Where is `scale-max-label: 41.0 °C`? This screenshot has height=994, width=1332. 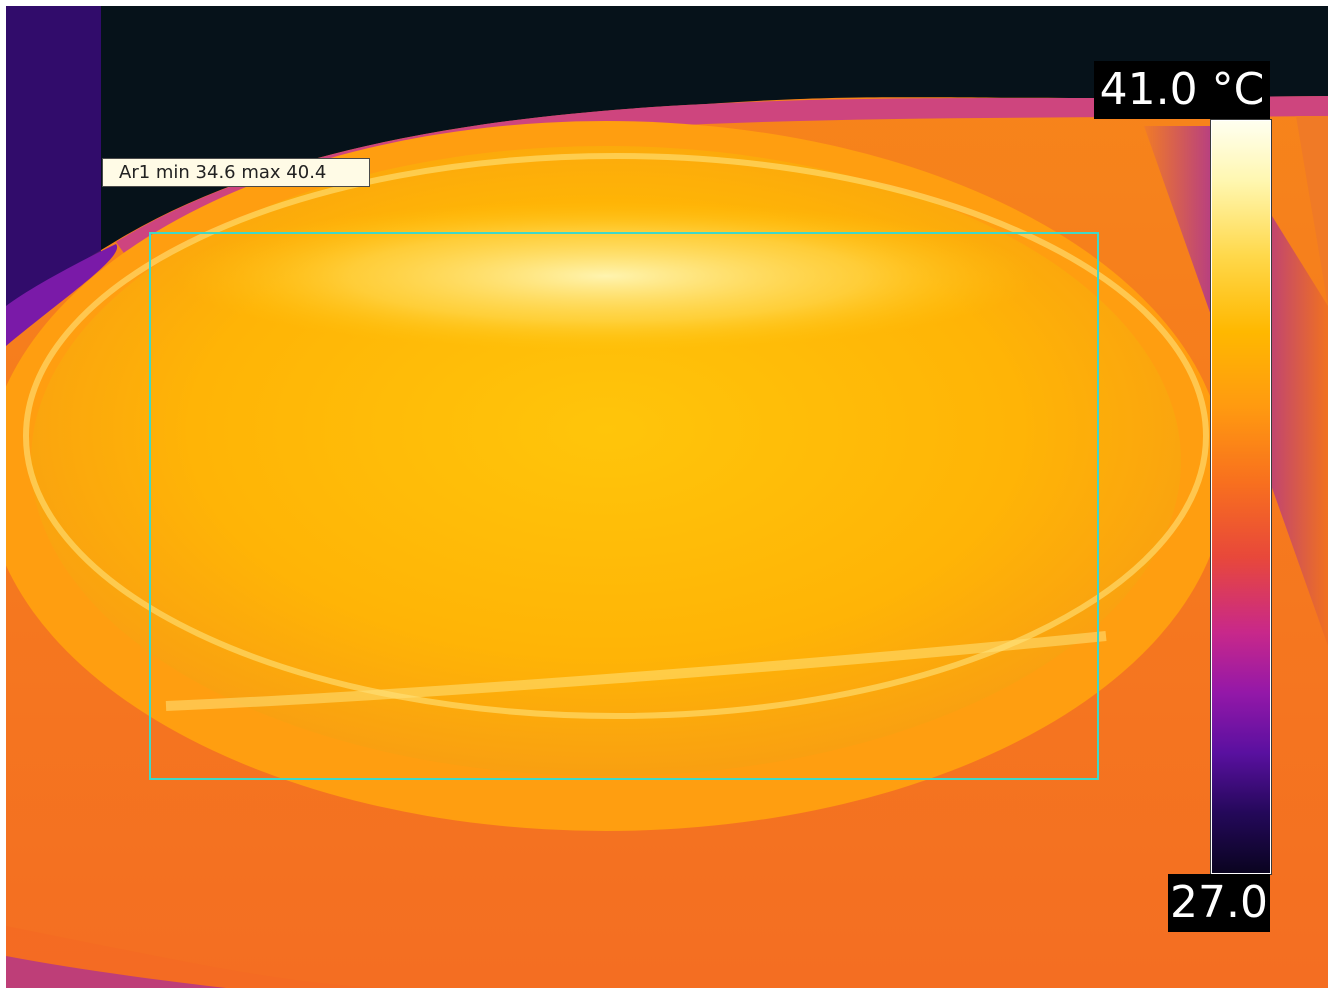
scale-max-label: 41.0 °C is located at coordinates (1182, 90).